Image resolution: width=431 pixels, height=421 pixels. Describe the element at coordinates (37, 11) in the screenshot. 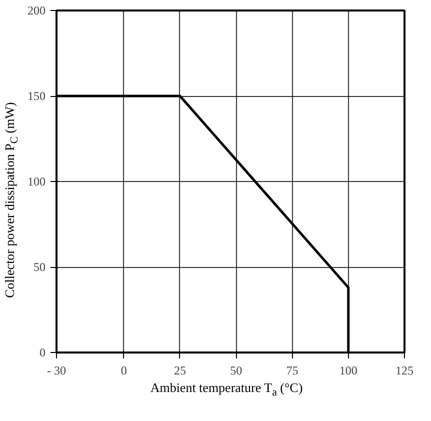

I see `y-tick-label: 200` at that location.